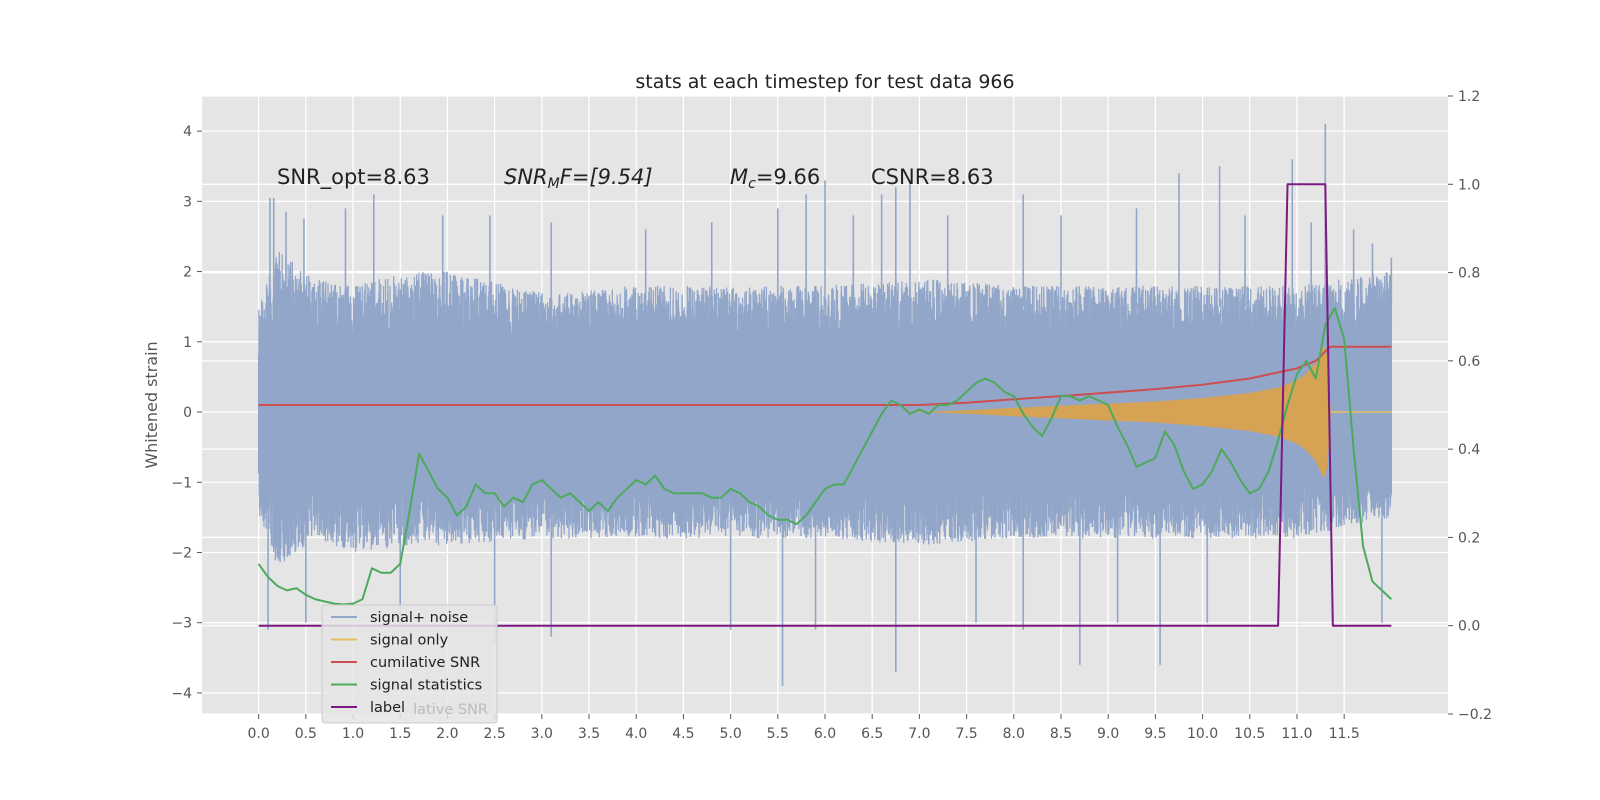 This screenshot has height=800, width=1600. I want to click on legend-label-3: signal statistics, so click(426, 686).